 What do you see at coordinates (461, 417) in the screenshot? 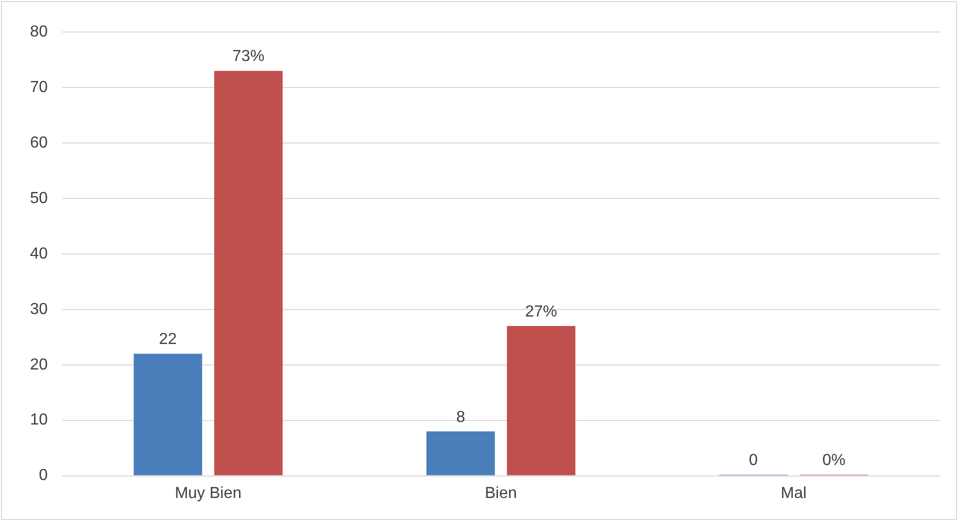
I see `data-label: 8` at bounding box center [461, 417].